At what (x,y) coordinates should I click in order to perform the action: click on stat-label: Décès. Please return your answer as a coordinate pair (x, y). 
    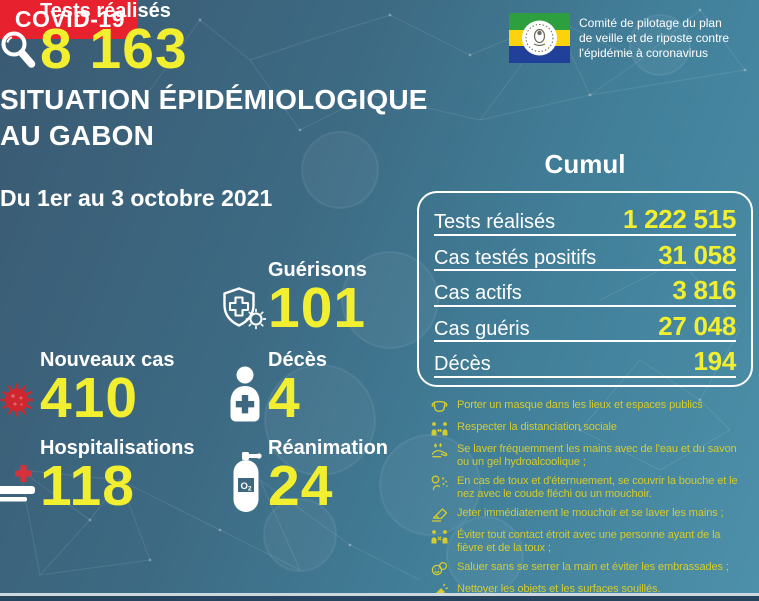
    Looking at the image, I should click on (297, 360).